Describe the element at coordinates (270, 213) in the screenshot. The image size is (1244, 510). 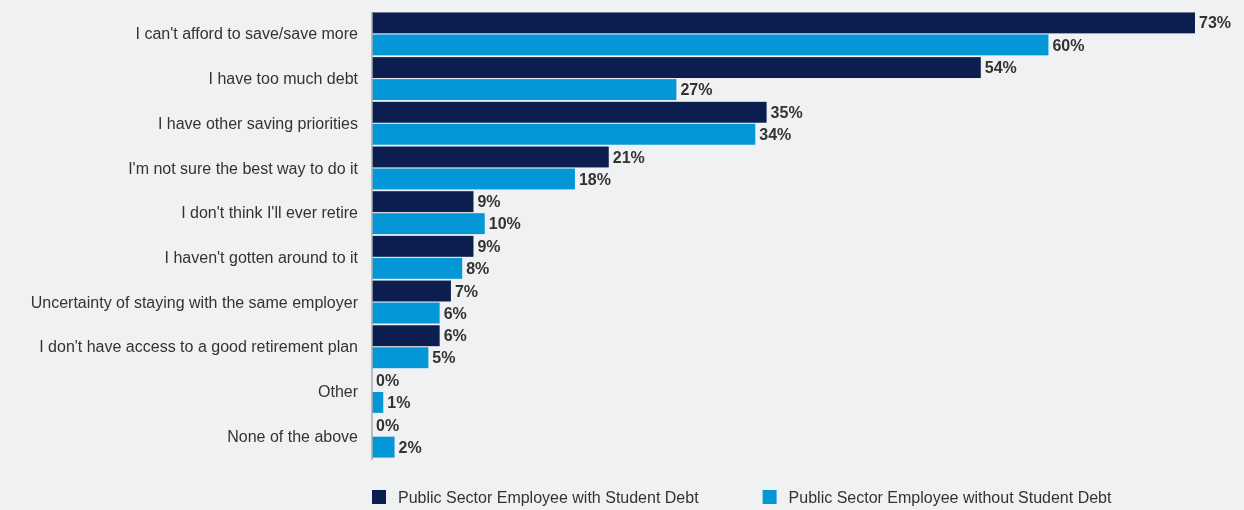
I see `y-tick-label: I don't think I'll ever retire` at that location.